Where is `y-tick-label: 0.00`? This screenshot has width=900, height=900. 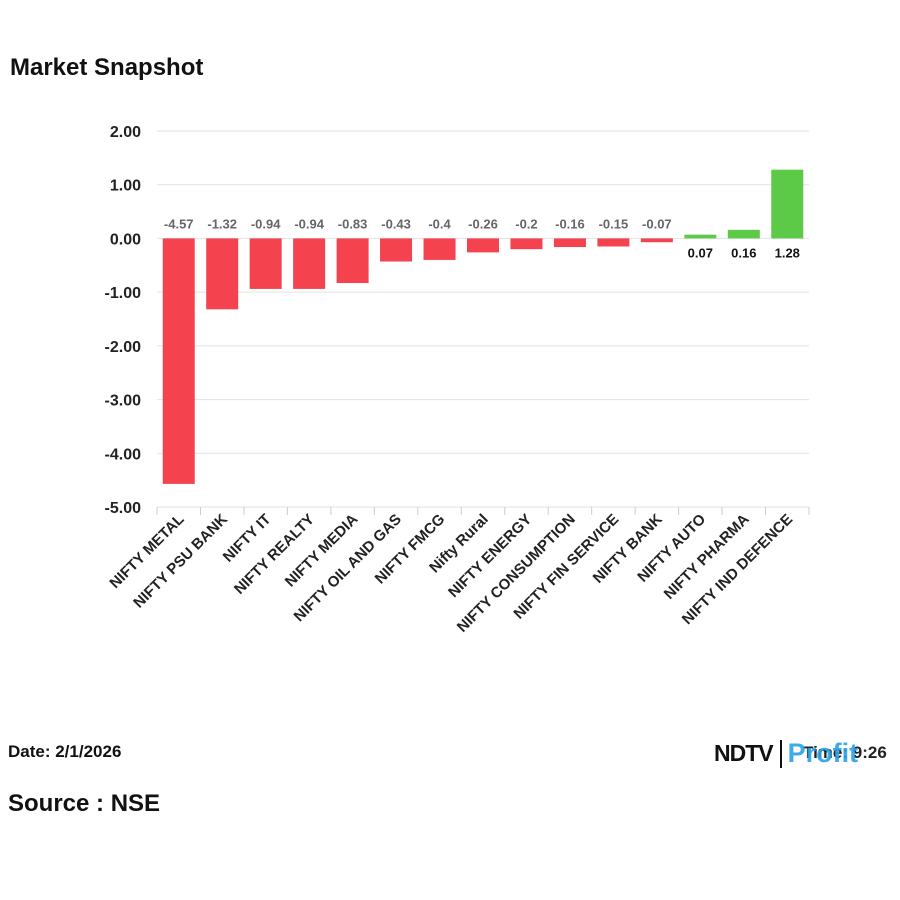 y-tick-label: 0.00 is located at coordinates (125, 239).